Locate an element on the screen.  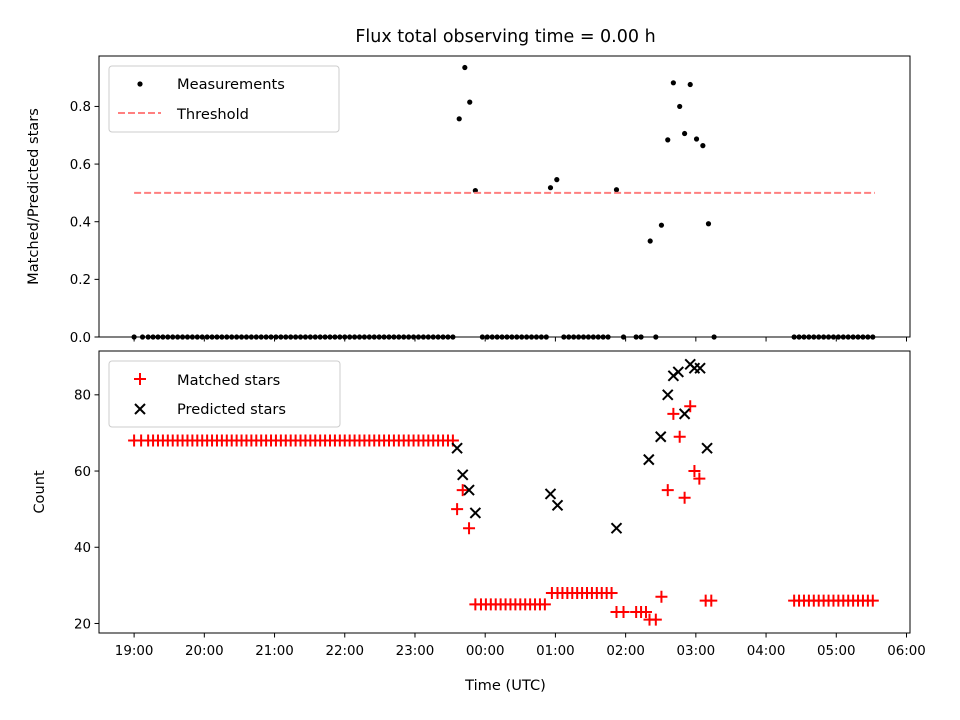
y-tick-label: 80 is located at coordinates (82, 396).